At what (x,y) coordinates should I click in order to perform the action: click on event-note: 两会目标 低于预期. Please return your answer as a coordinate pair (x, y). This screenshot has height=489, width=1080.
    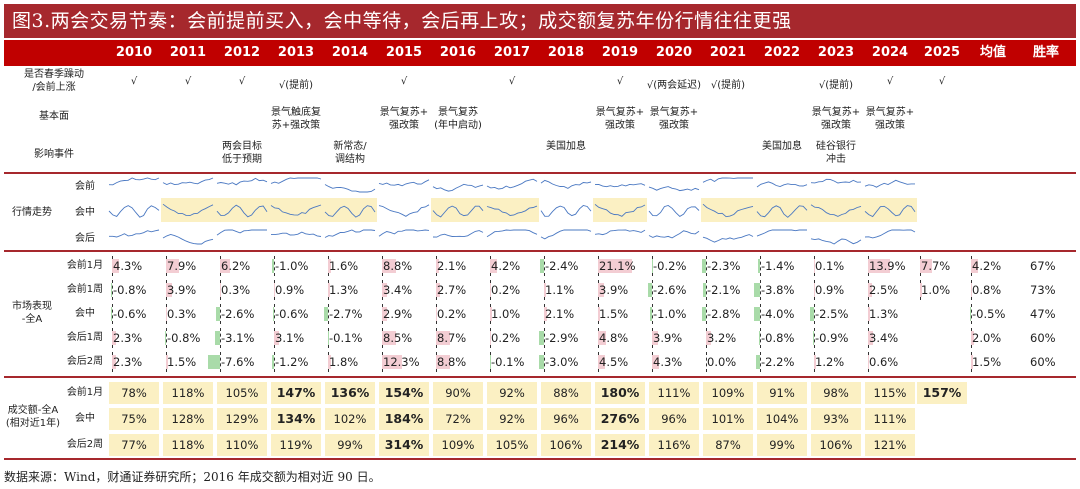
    Looking at the image, I should click on (242, 153).